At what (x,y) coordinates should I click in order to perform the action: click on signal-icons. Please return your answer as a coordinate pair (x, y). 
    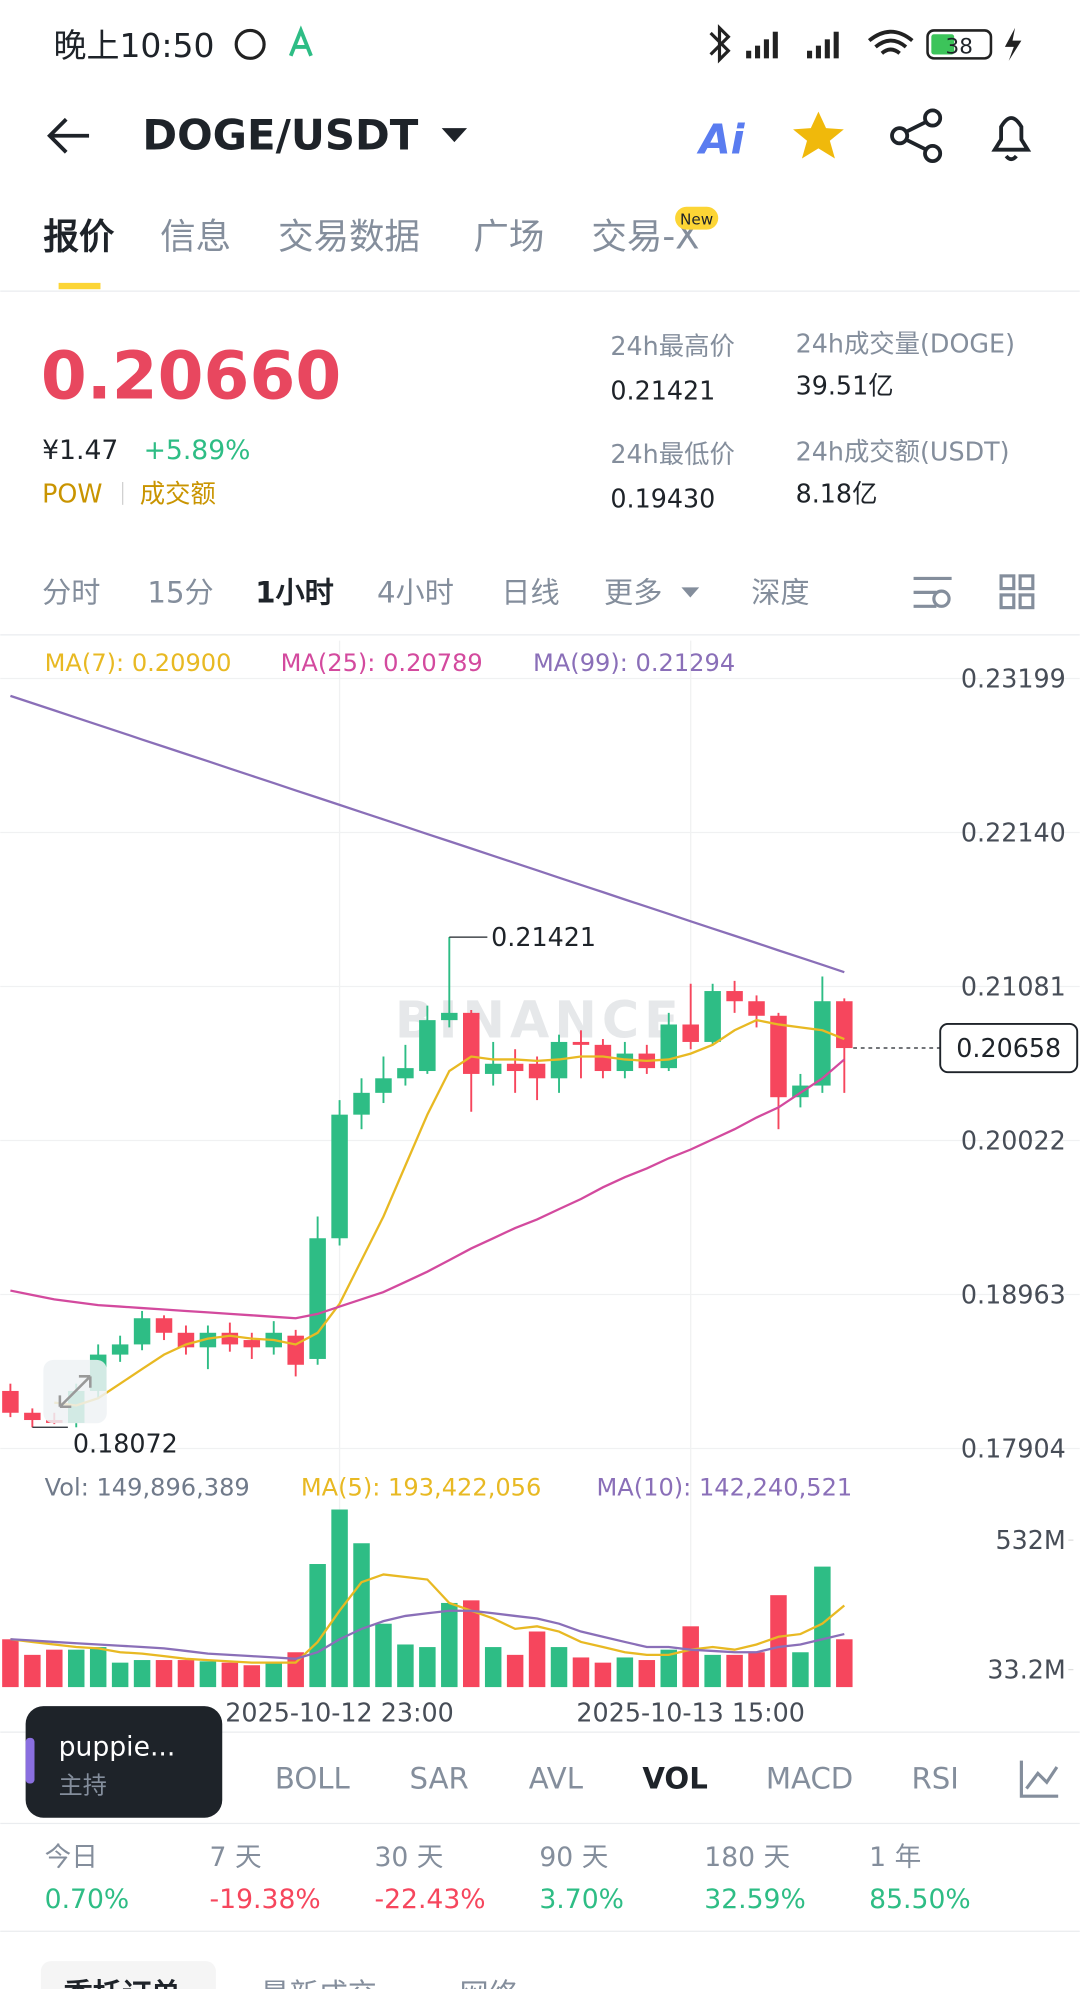
    Looking at the image, I should click on (792, 45).